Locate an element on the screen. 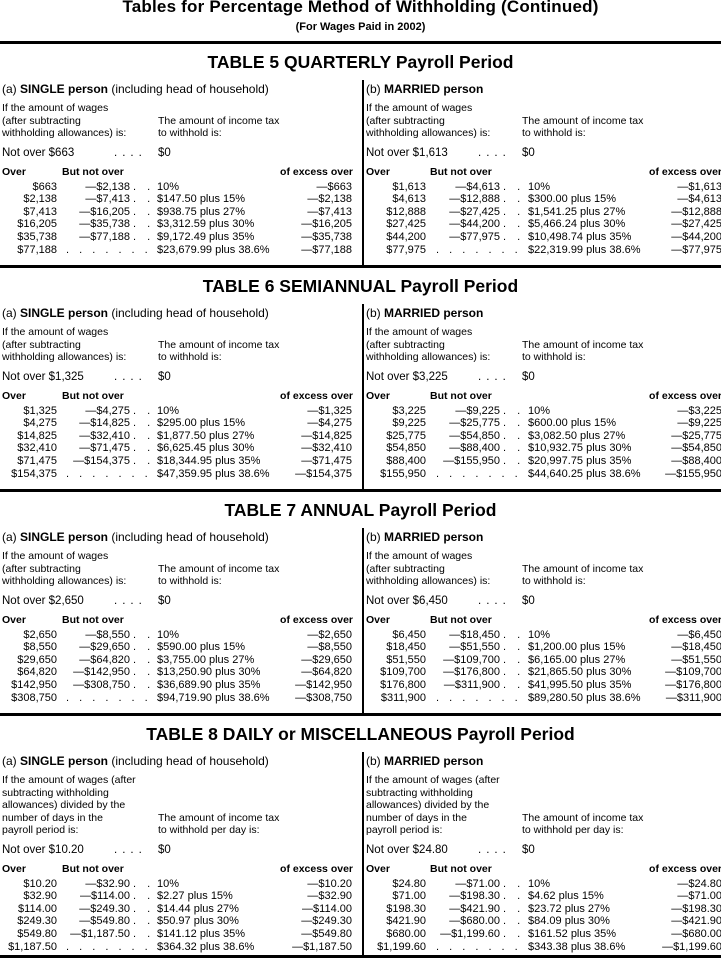 The image size is (721, 958). but-not-over-amount: —$198.30 is located at coordinates (474, 896).